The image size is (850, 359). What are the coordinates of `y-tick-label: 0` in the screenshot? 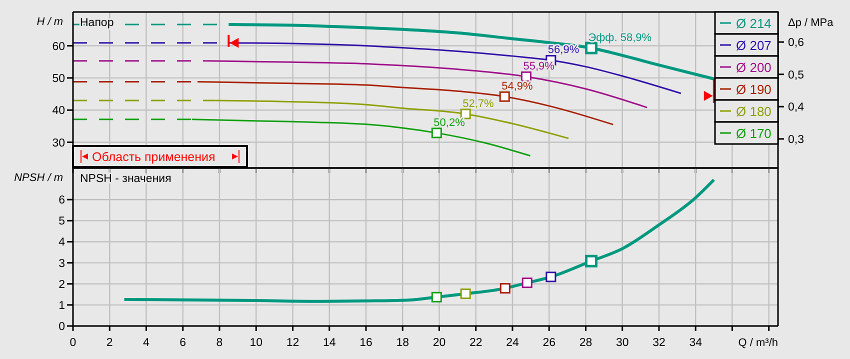 It's located at (61, 327).